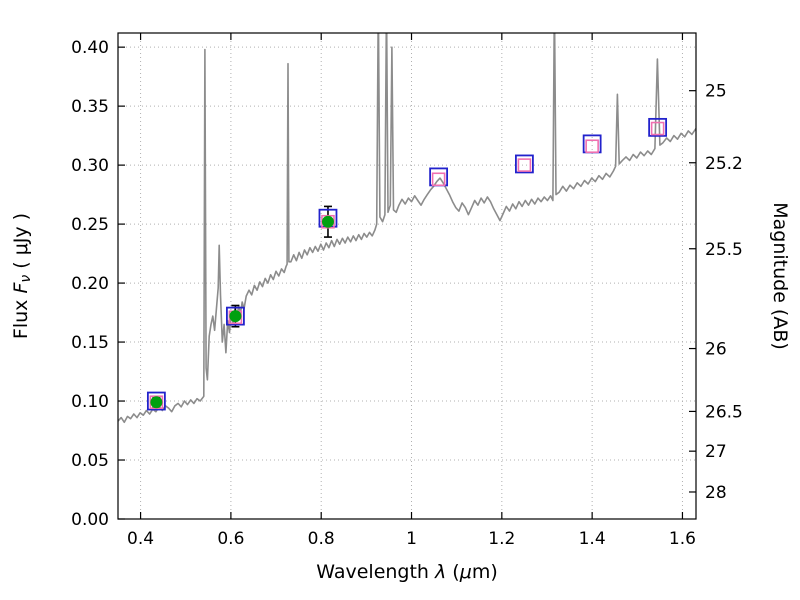  What do you see at coordinates (485, 572) in the screenshot?
I see `x-axis-label-unit: m)` at bounding box center [485, 572].